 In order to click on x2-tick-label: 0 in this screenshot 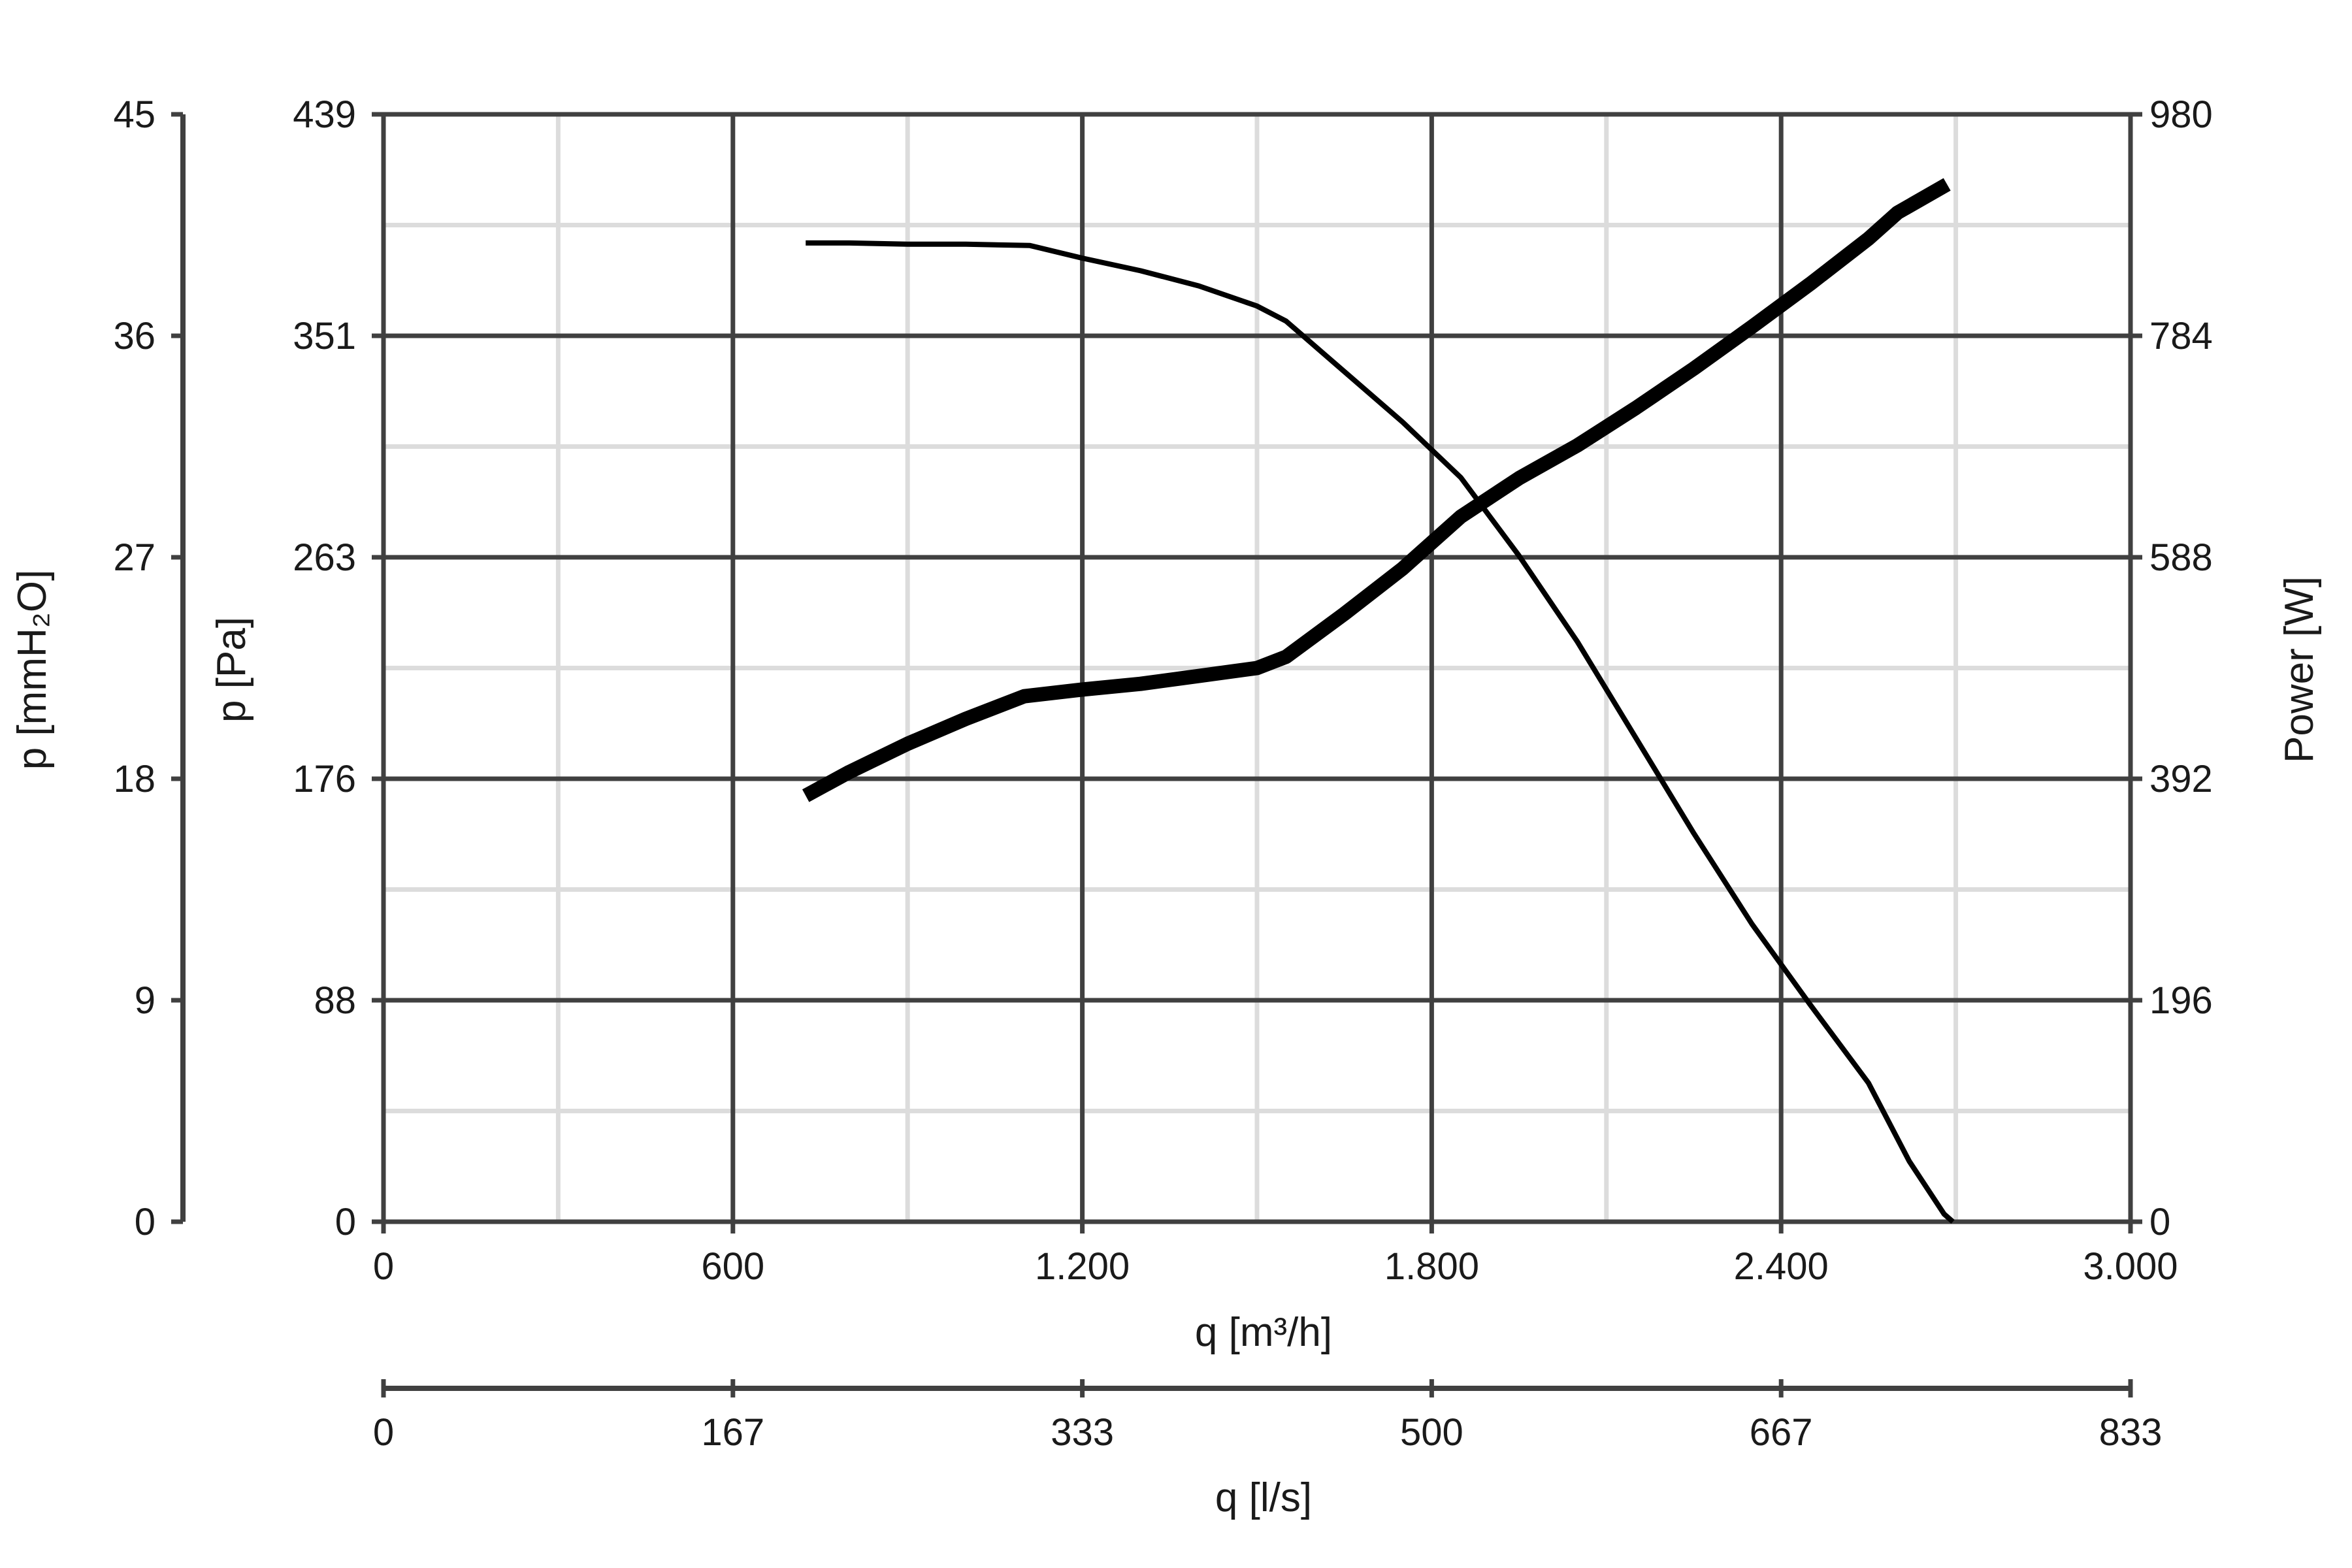, I will do `click(383, 1432)`.